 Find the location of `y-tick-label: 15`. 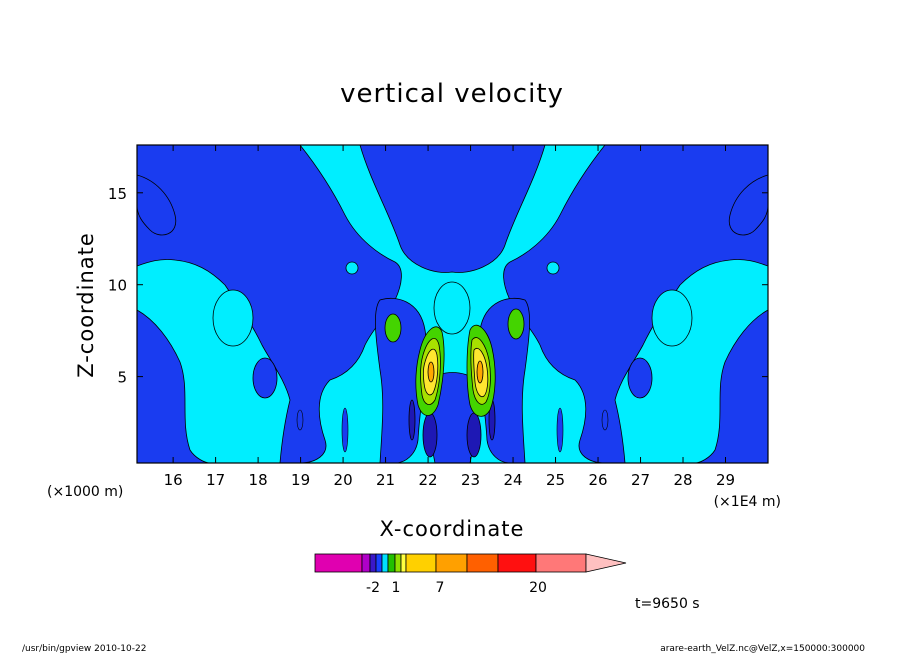

y-tick-label: 15 is located at coordinates (117, 194).